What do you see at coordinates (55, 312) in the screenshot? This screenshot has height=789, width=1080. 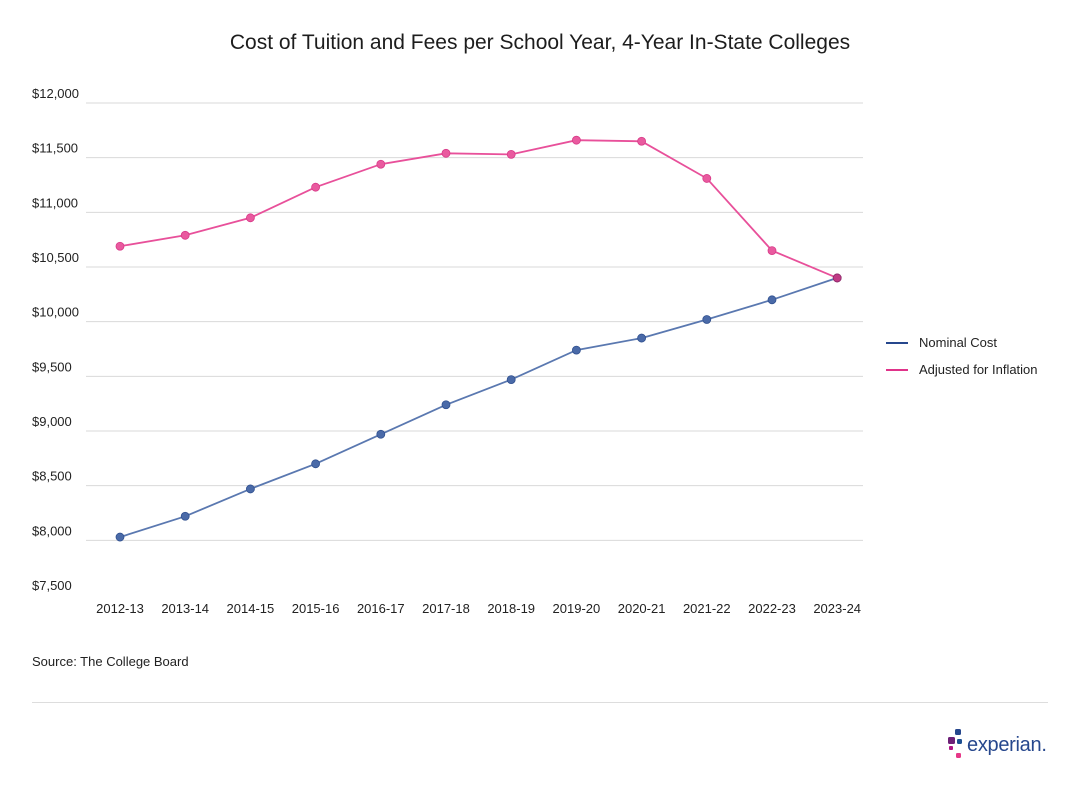 I see `y-tick-label: $10,000` at bounding box center [55, 312].